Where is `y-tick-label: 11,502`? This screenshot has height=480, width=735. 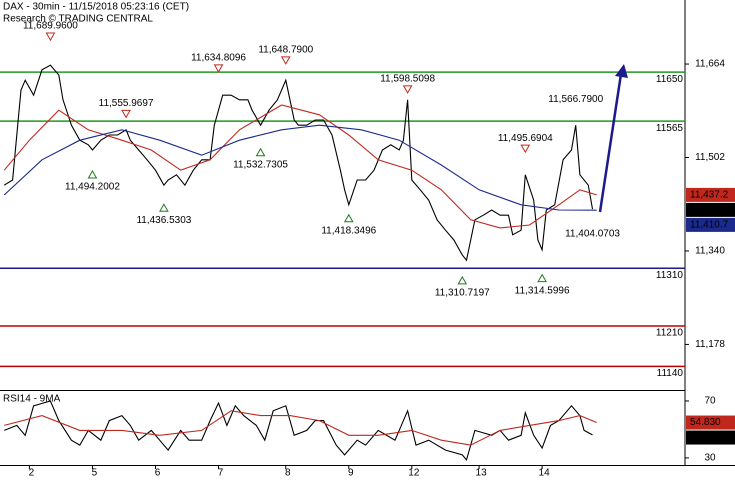 y-tick-label: 11,502 is located at coordinates (710, 157).